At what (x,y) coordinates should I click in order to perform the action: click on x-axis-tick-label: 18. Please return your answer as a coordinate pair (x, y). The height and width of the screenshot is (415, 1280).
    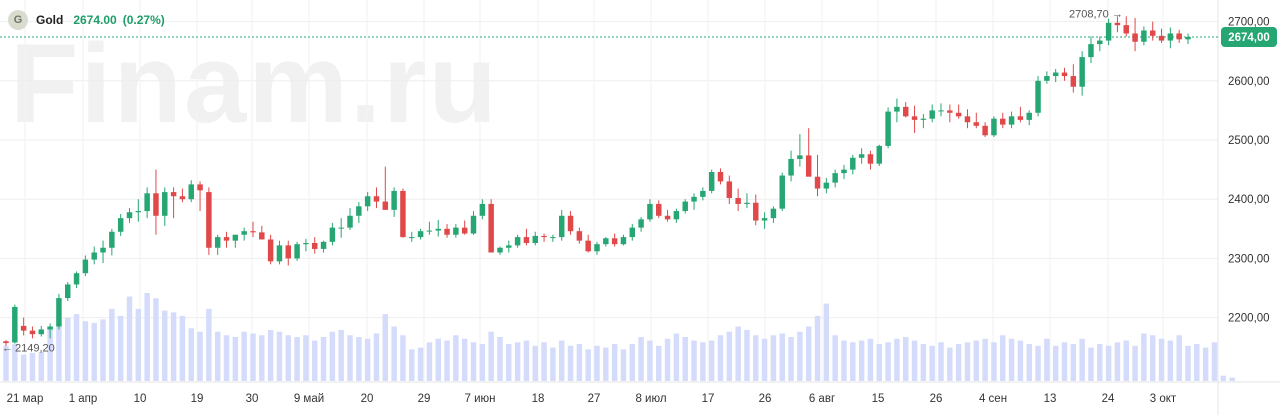
    Looking at the image, I should click on (538, 399).